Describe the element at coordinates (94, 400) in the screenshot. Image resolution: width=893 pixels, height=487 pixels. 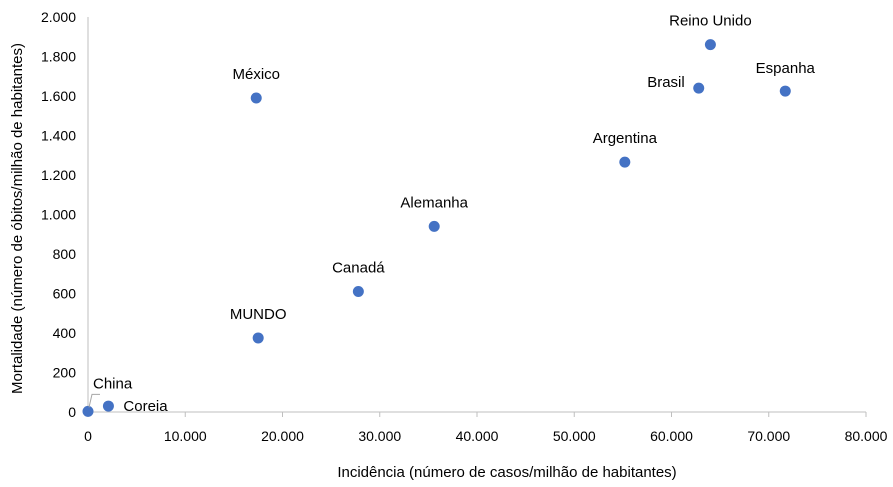
I see `china-leader-line` at that location.